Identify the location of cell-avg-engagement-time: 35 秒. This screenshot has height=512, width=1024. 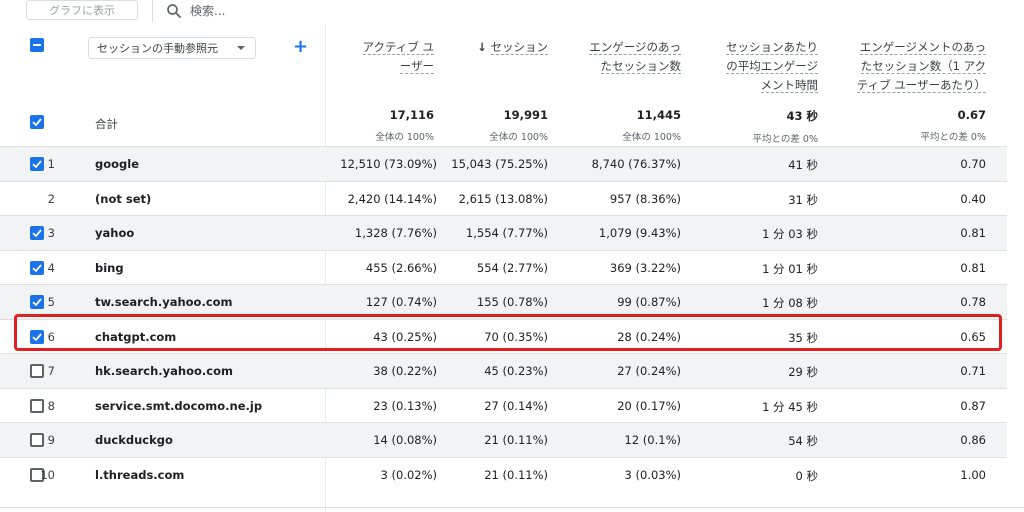
(803, 337).